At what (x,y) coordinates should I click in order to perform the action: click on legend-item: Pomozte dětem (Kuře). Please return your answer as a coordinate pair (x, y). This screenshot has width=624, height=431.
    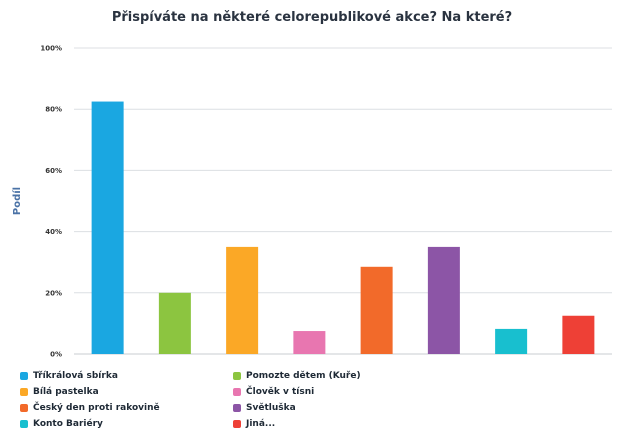
    Looking at the image, I should click on (333, 376).